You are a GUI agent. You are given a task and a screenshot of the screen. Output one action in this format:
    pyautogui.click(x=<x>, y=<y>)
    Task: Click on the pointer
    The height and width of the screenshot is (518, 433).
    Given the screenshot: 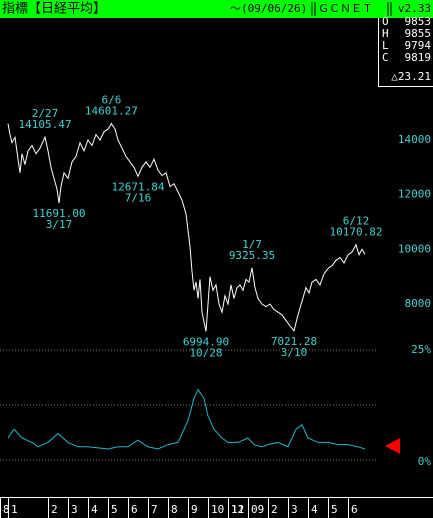 What is the action you would take?
    pyautogui.click(x=392, y=446)
    